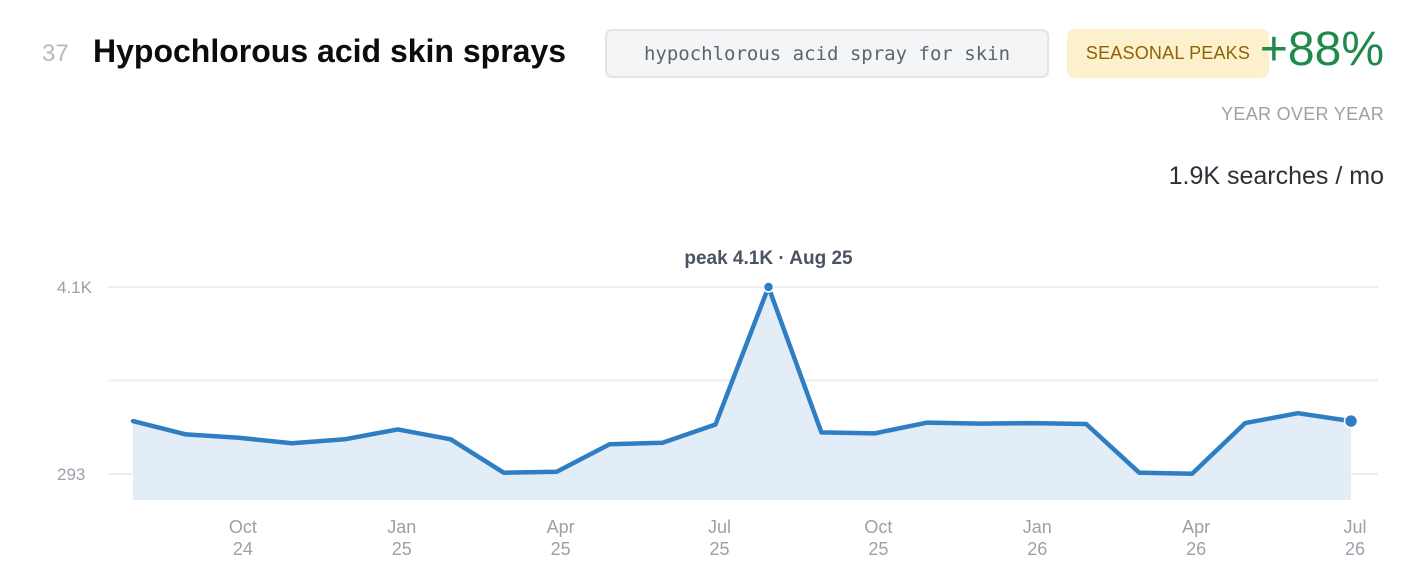 Image resolution: width=1420 pixels, height=570 pixels. What do you see at coordinates (1302, 114) in the screenshot?
I see `growth-label: YEAR OVER YEAR` at bounding box center [1302, 114].